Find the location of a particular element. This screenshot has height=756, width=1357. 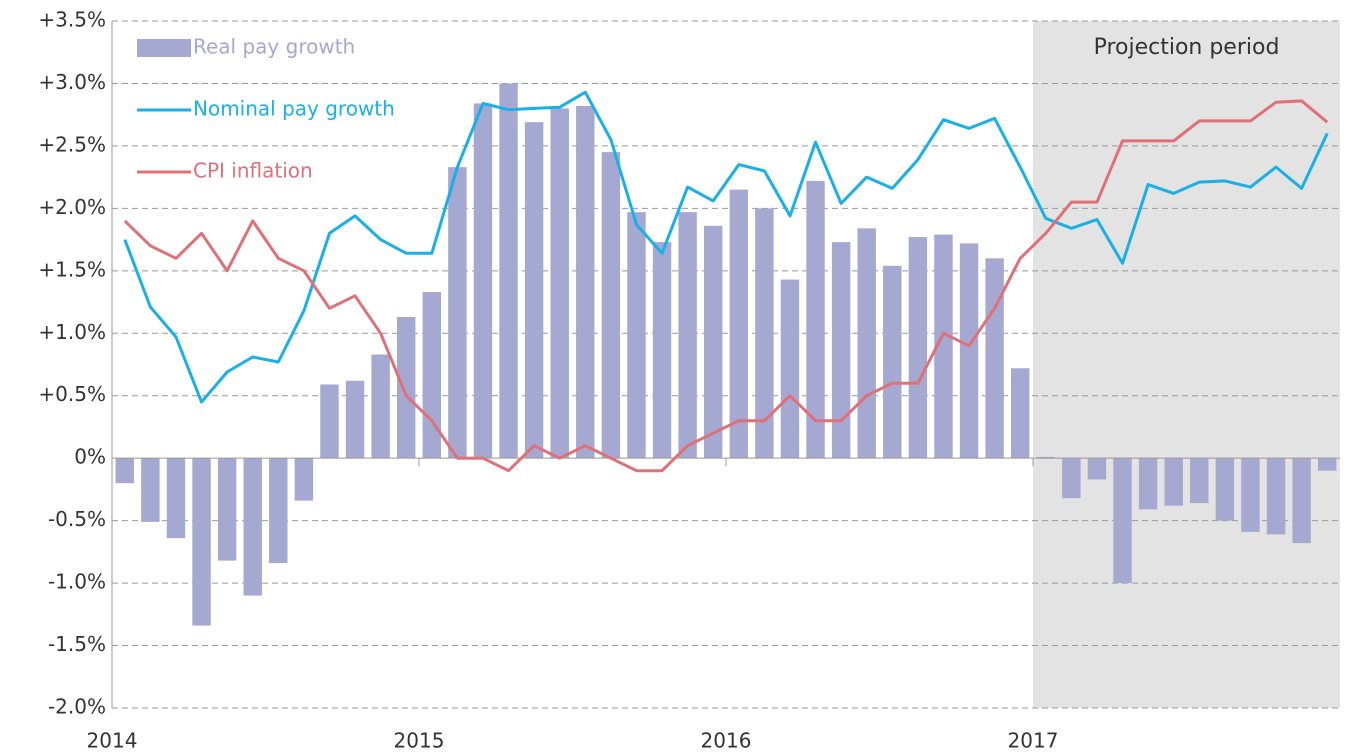

y-tick-label: -2.0% is located at coordinates (77, 707).